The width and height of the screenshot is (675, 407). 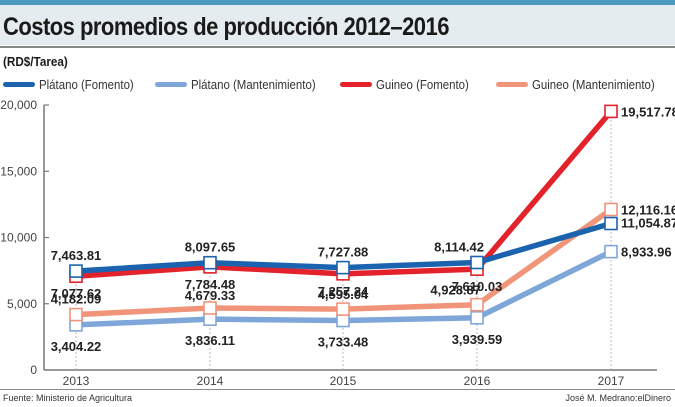 I want to click on data-label: 3,939.59, so click(x=477, y=339).